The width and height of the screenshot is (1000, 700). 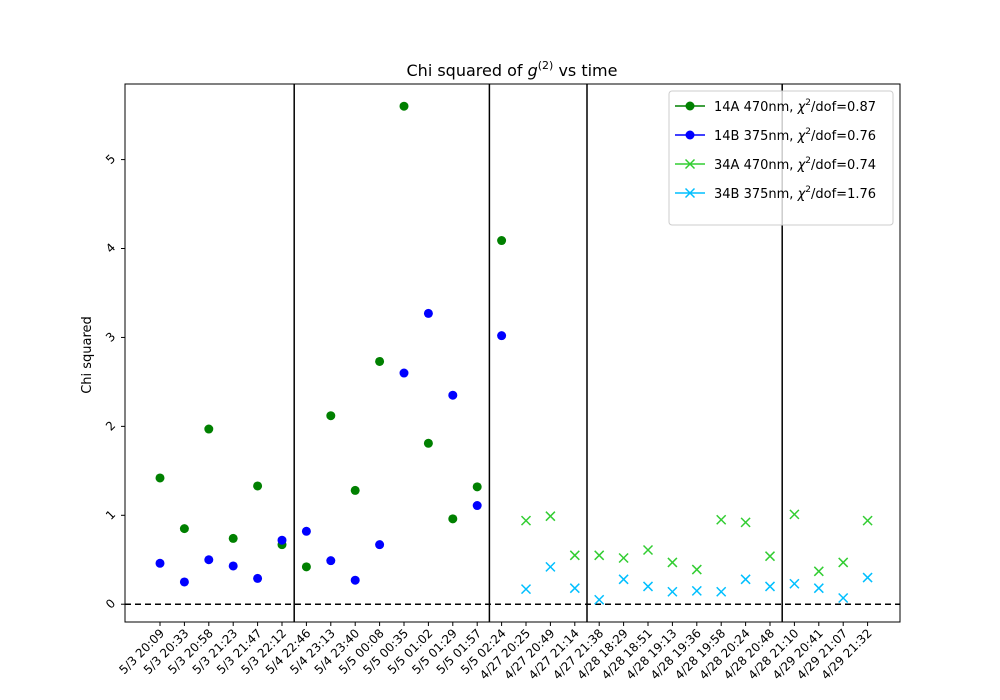 What do you see at coordinates (512, 69) in the screenshot?
I see `chart-title: Chi squared of g(2) vs time` at bounding box center [512, 69].